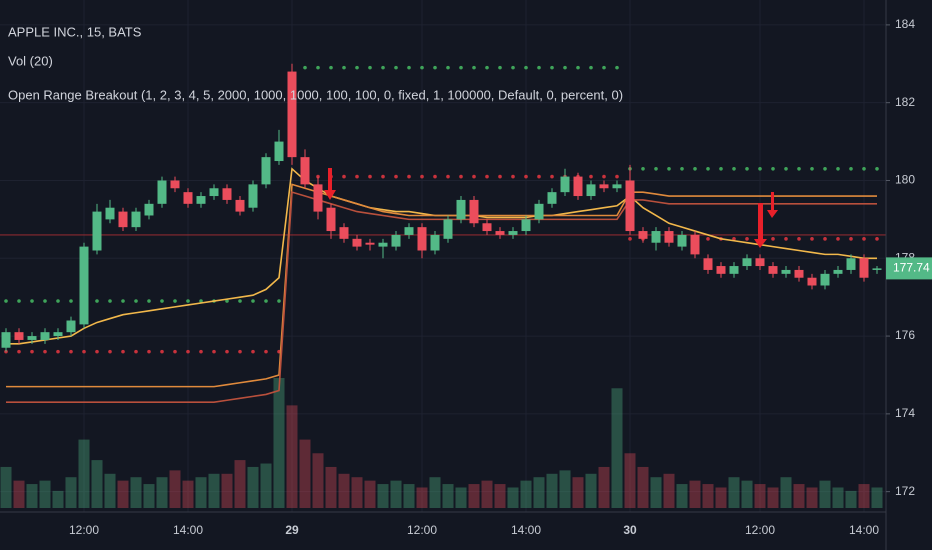  Describe the element at coordinates (30, 60) in the screenshot. I see `indicator-label: Vol (20)` at that location.